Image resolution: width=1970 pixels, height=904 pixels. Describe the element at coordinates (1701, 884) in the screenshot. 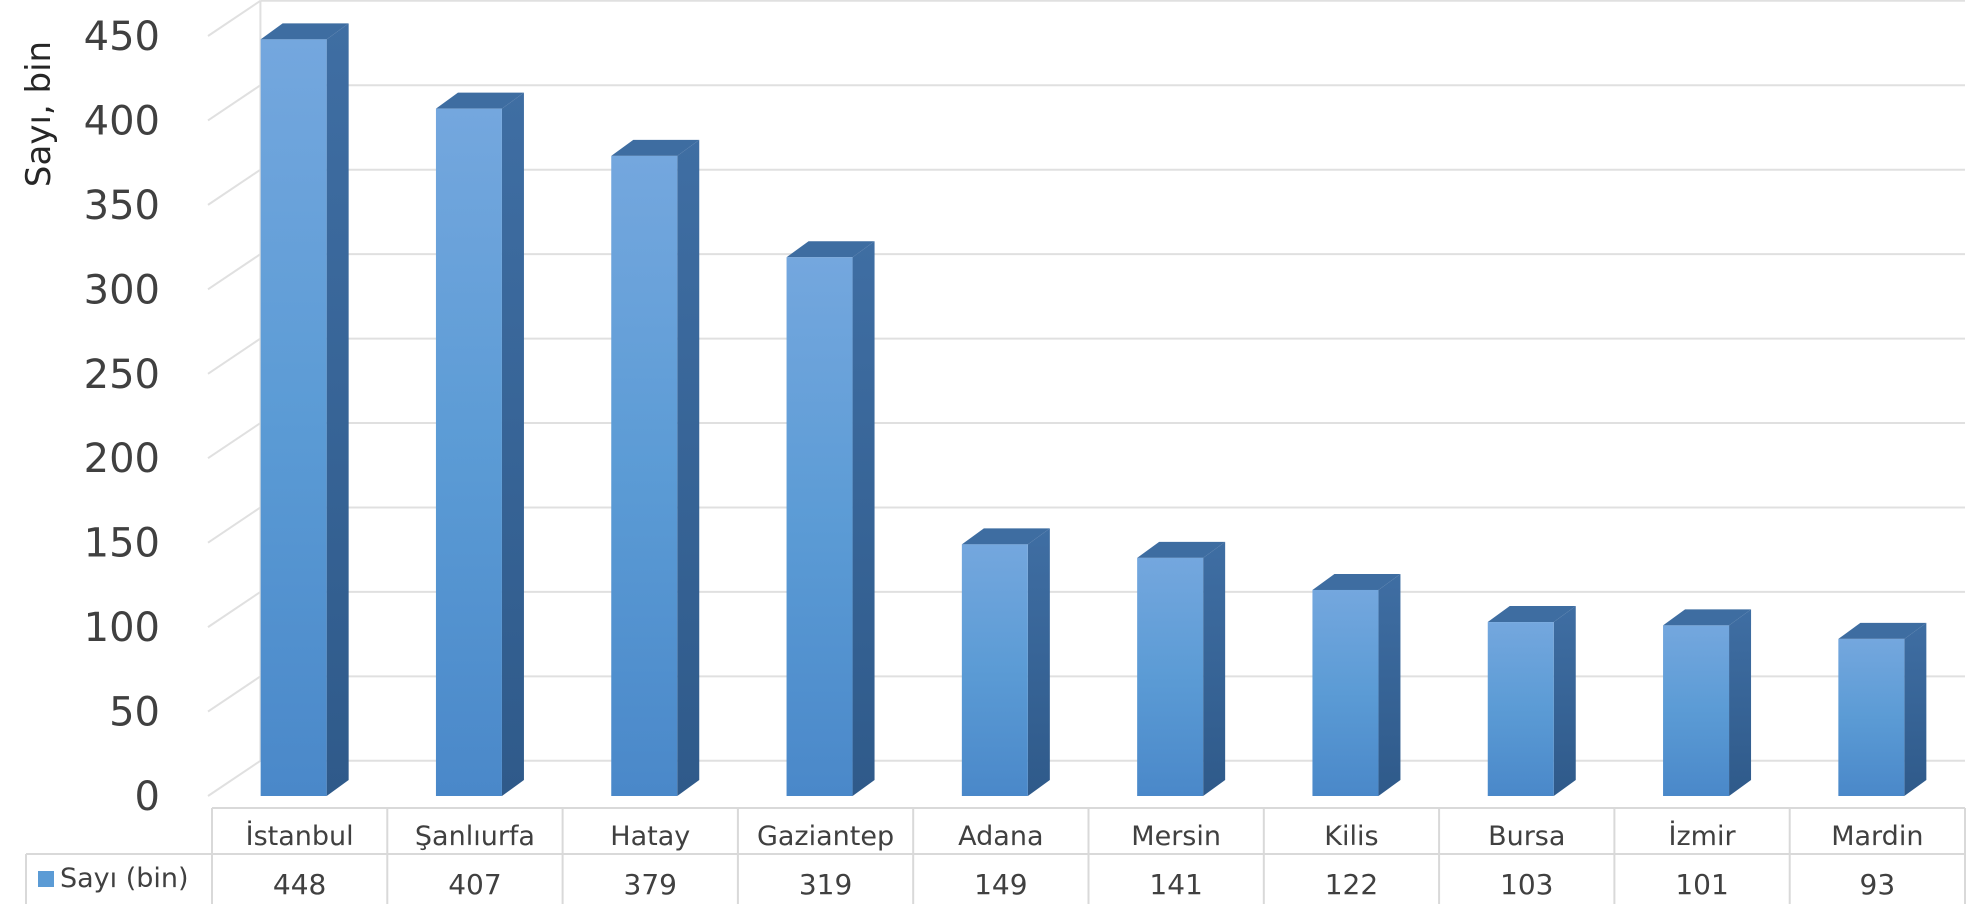

I see `data-label: 101` at that location.